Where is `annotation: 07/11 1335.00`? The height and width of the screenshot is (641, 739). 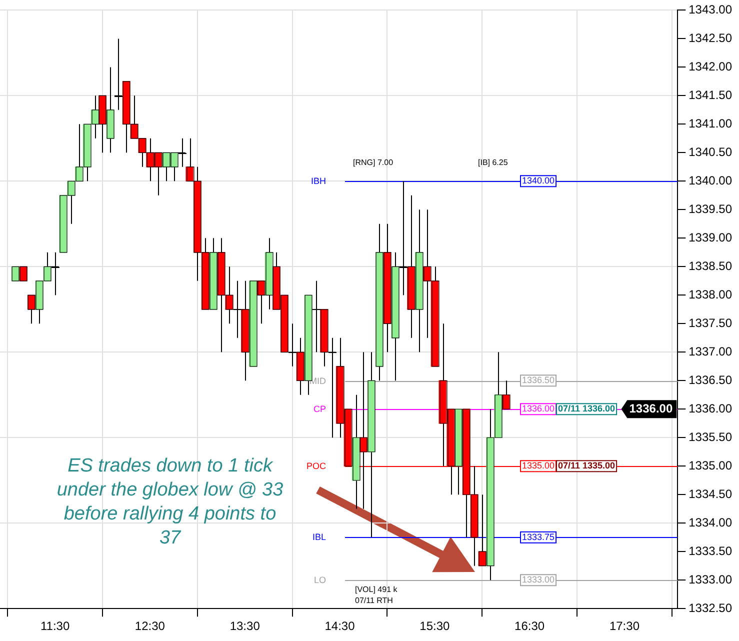
annotation: 07/11 1335.00 is located at coordinates (587, 465).